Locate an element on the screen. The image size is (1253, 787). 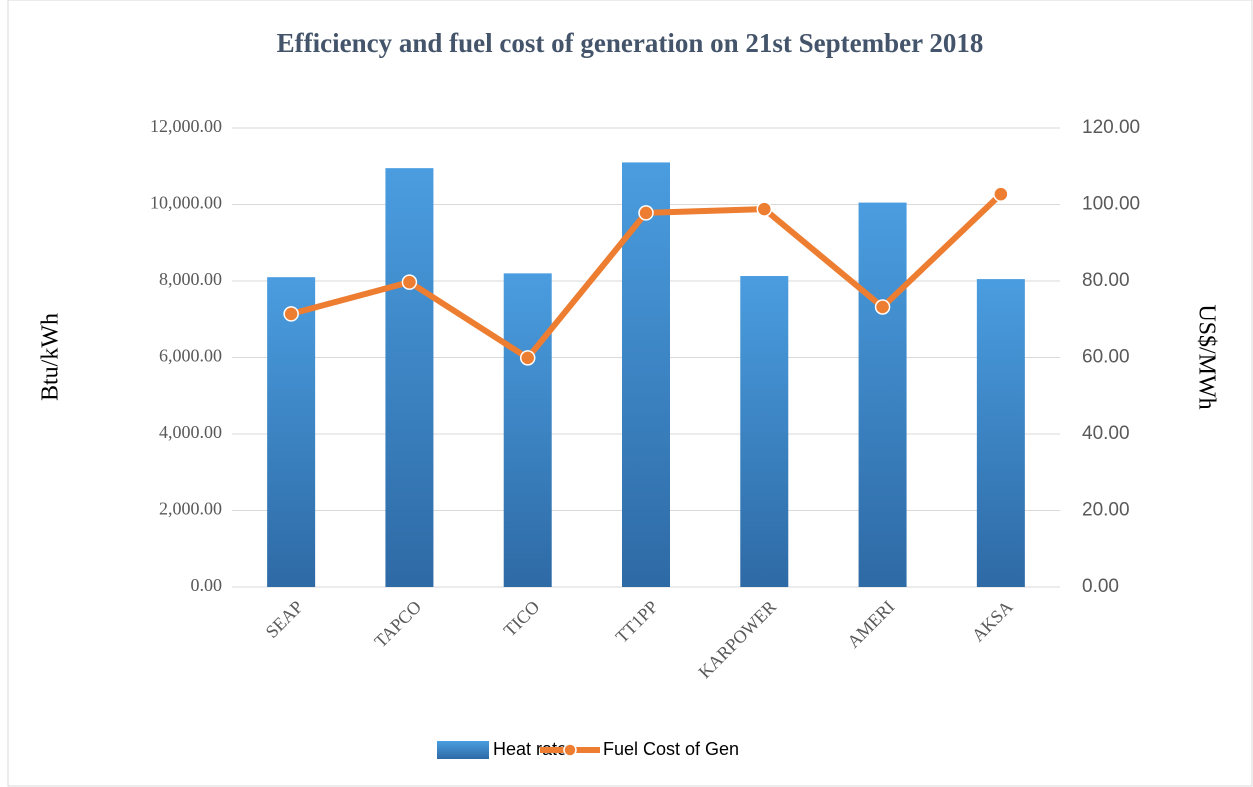
y2-tick-label: 100.00 is located at coordinates (1111, 204).